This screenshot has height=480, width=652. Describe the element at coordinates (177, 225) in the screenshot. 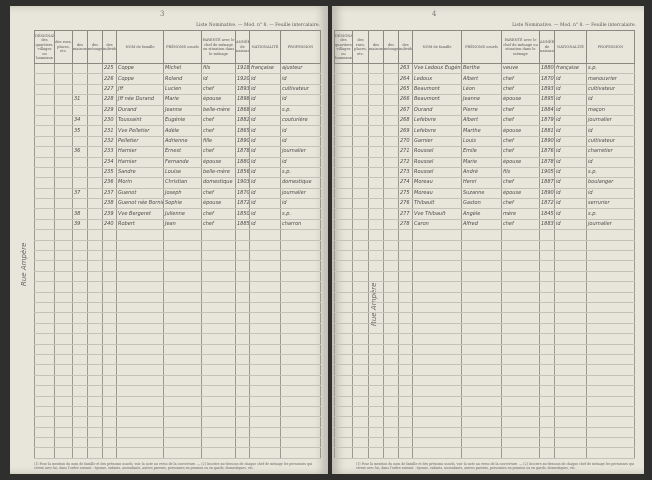

I see `table-row: 39 240 Robert Jean chef 1885 id charron` at that location.